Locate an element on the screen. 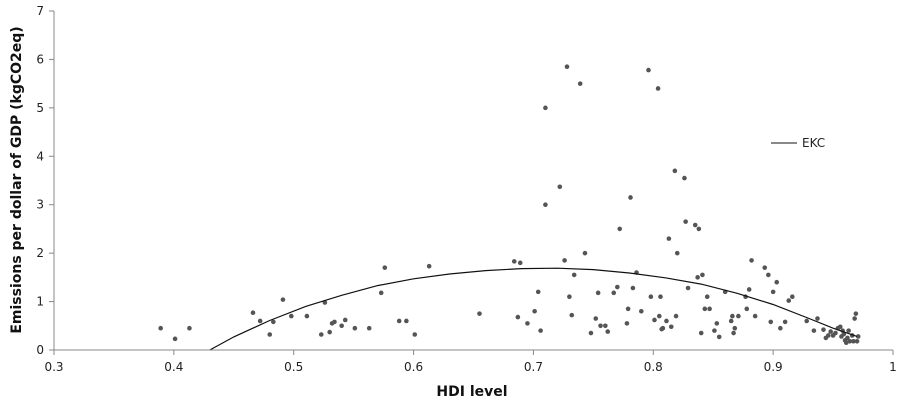 The width and height of the screenshot is (903, 405). ekc-curve is located at coordinates (533, 309).